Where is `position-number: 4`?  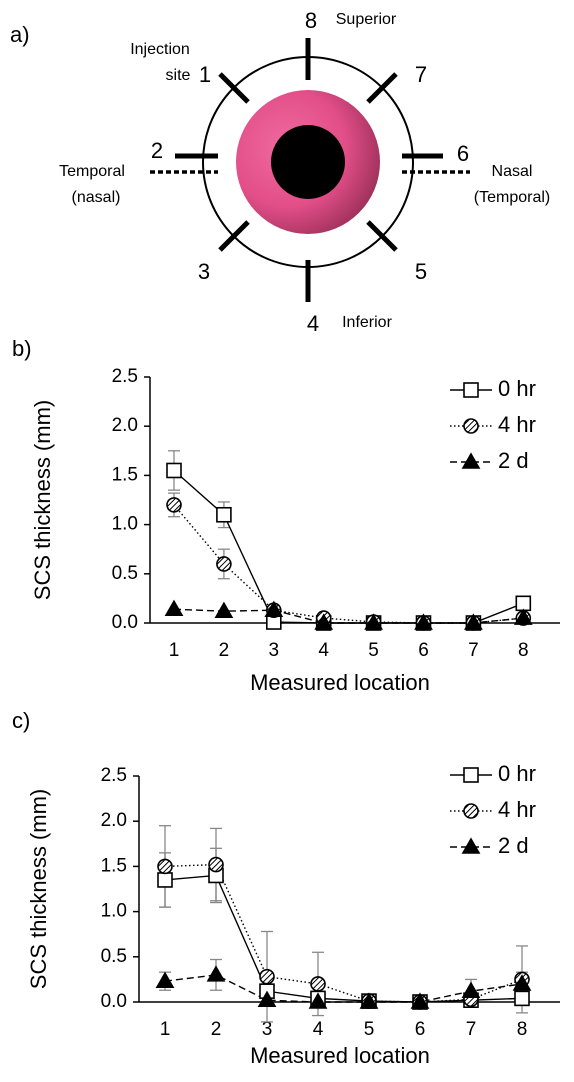
position-number: 4 is located at coordinates (313, 323).